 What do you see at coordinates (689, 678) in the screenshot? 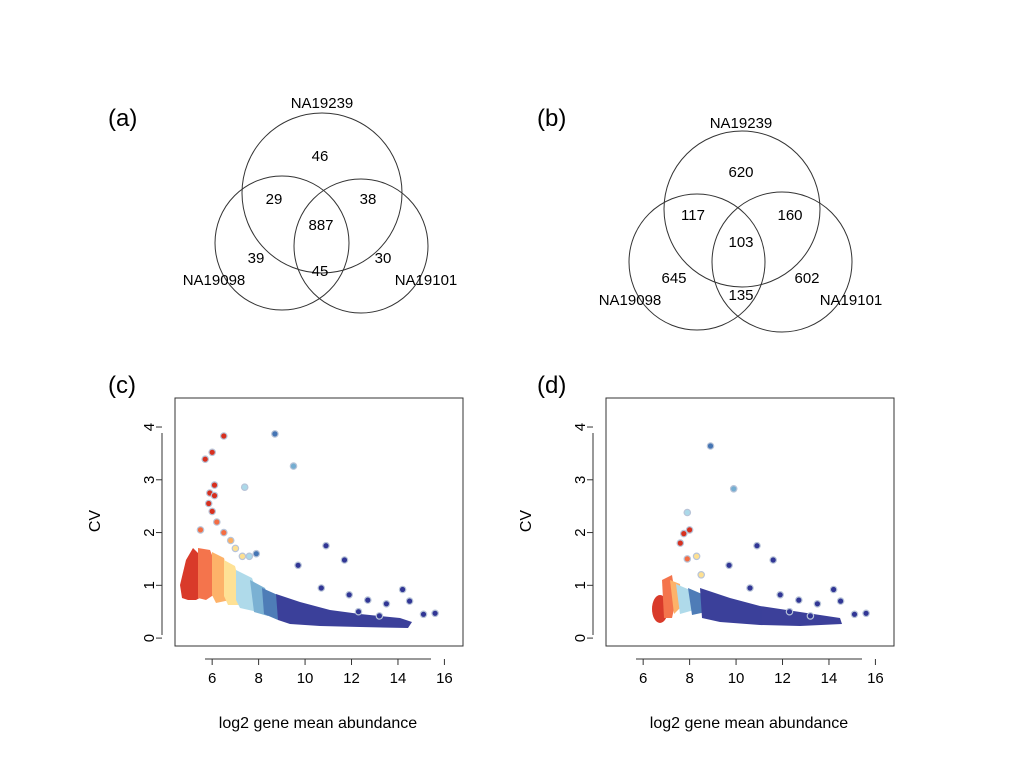
I see `x-tick-label-d-8: 8` at bounding box center [689, 678].